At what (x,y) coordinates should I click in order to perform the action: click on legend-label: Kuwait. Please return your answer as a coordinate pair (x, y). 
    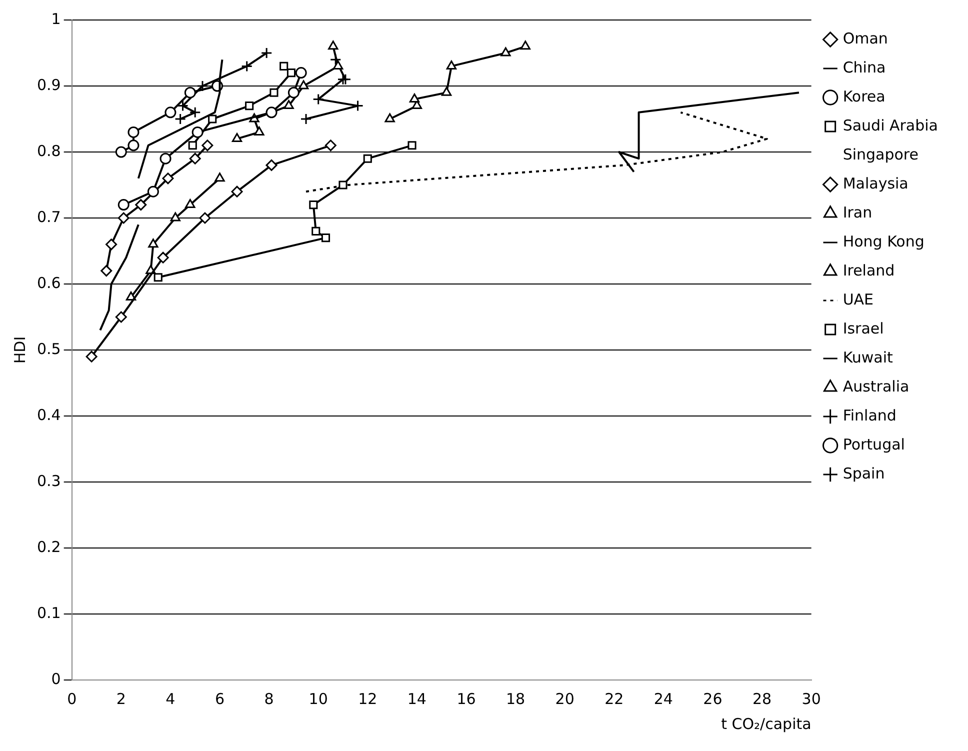
    Looking at the image, I should click on (868, 357).